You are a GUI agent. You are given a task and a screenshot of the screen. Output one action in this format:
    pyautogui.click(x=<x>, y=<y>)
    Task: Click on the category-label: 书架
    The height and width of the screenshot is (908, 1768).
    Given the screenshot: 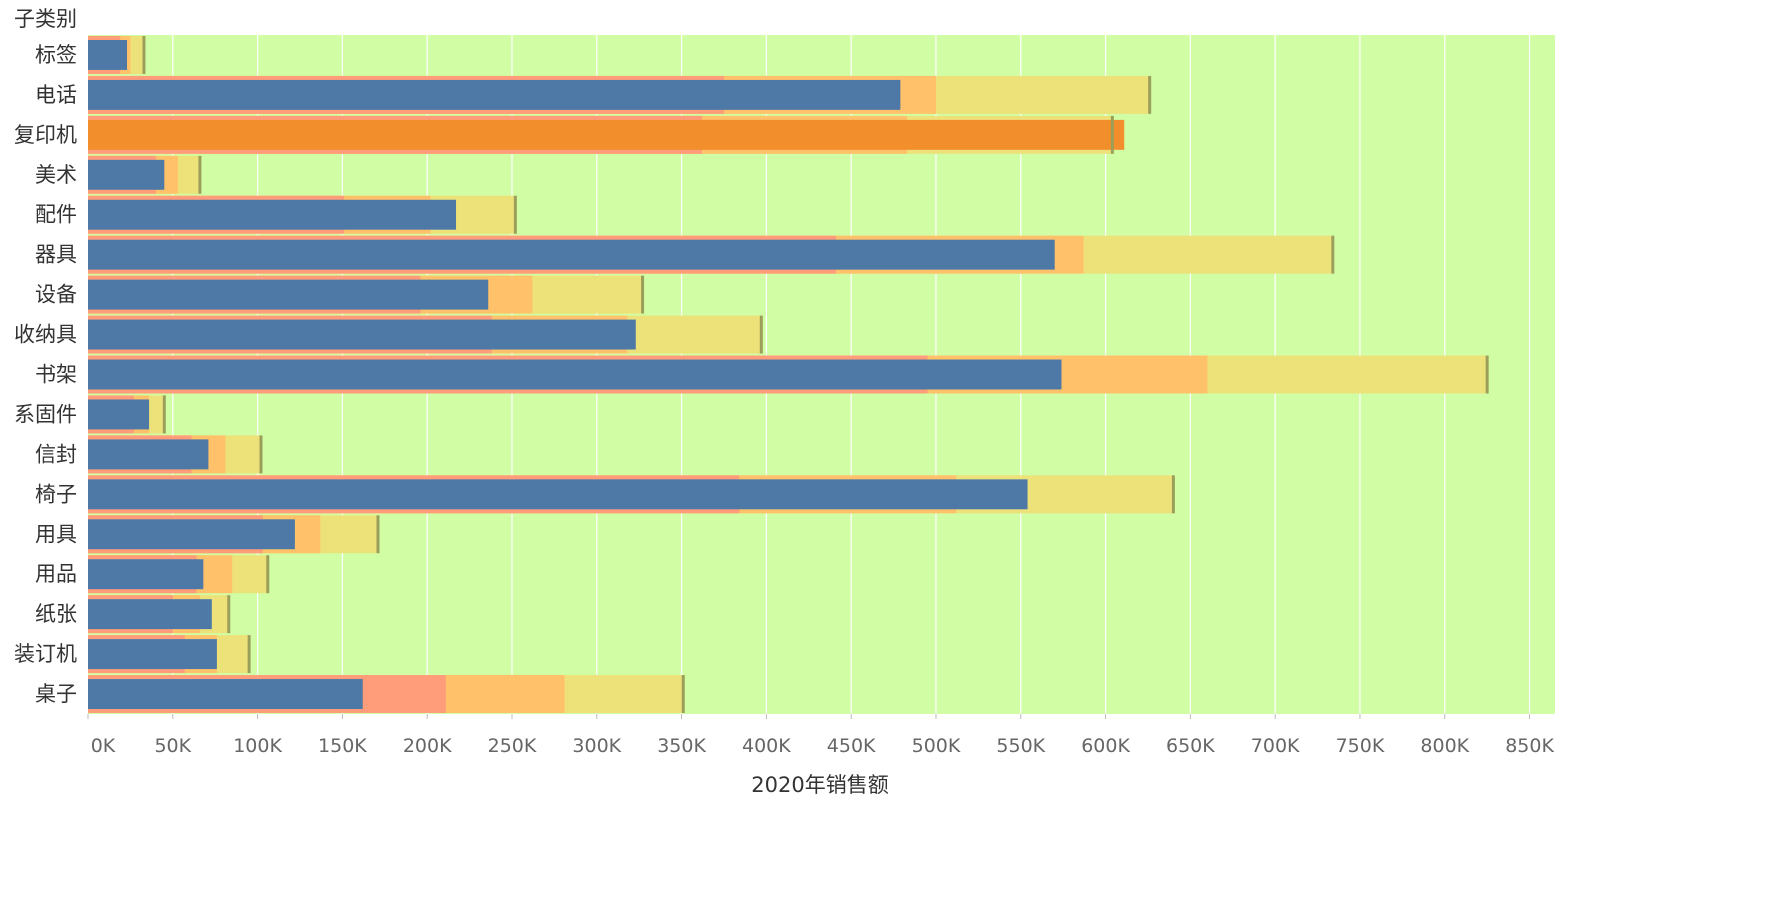 What is the action you would take?
    pyautogui.click(x=56, y=375)
    